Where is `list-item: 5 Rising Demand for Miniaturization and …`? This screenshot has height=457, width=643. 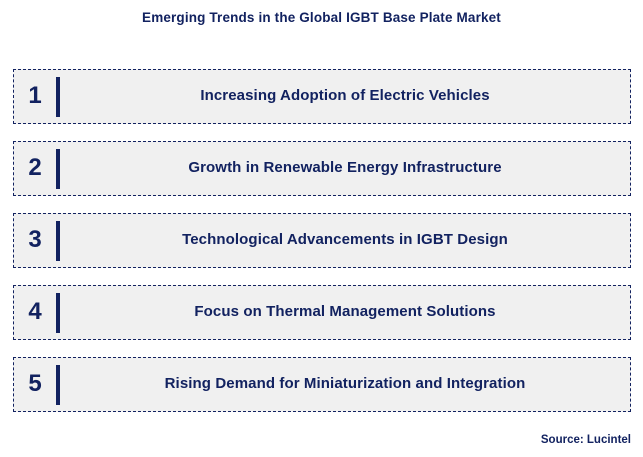
list-item: 5 Rising Demand for Miniaturization and … is located at coordinates (322, 384).